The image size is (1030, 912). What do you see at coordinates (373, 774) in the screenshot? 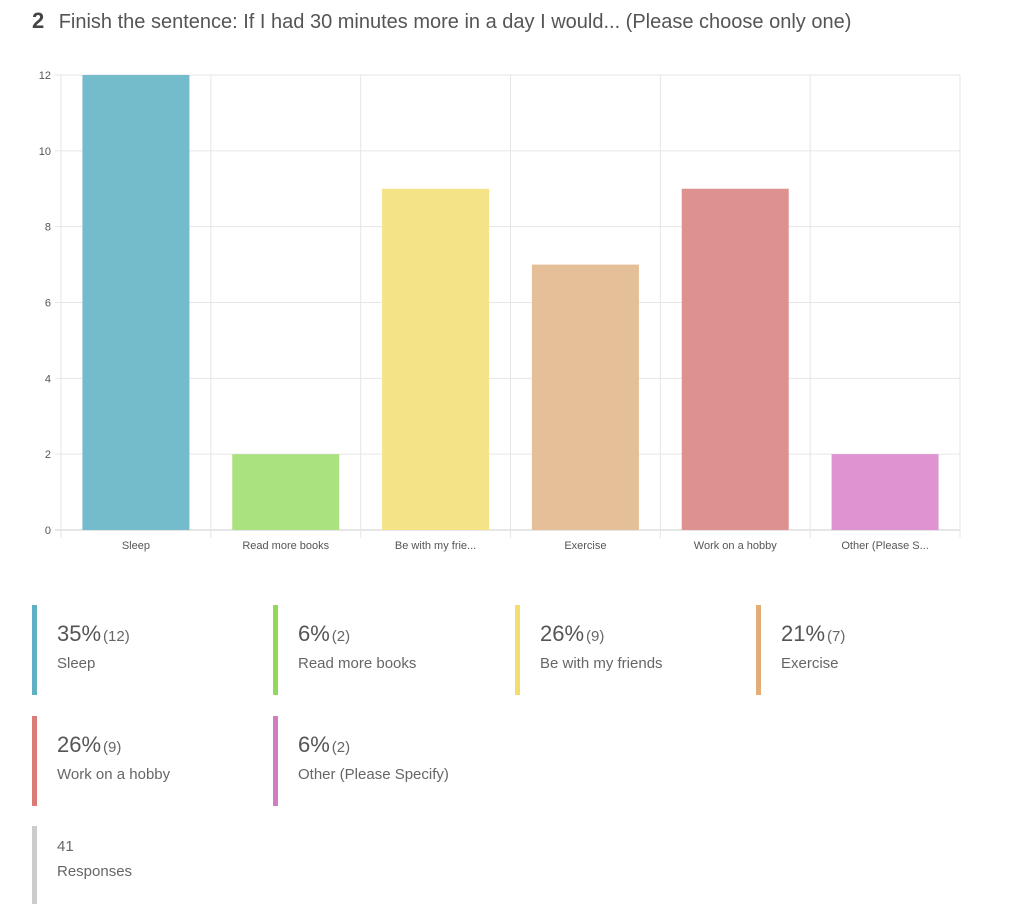
I see `legend-label: Other (Please Specify)` at bounding box center [373, 774].